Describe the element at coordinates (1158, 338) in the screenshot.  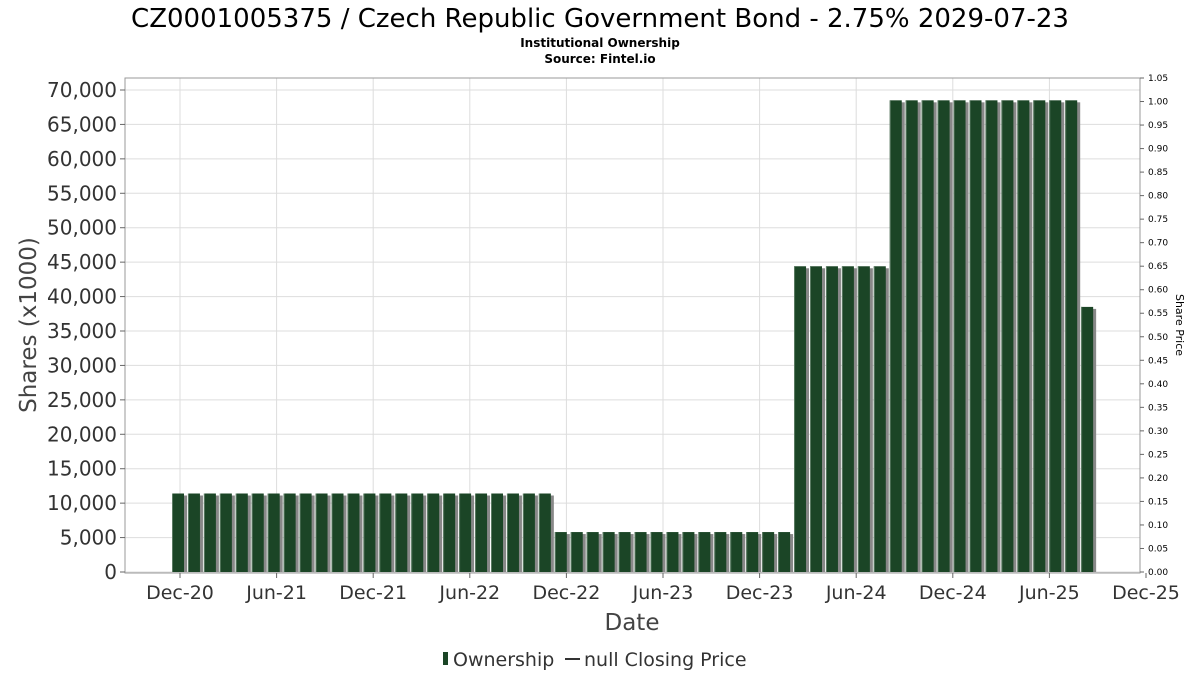
I see `y2-tick-label: 0.50` at that location.